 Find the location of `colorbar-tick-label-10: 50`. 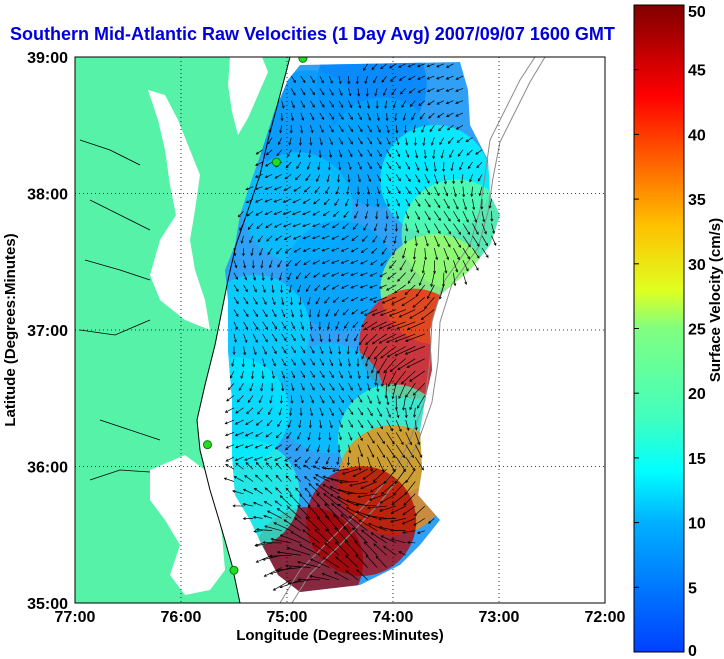

colorbar-tick-label-10: 50 is located at coordinates (697, 12).